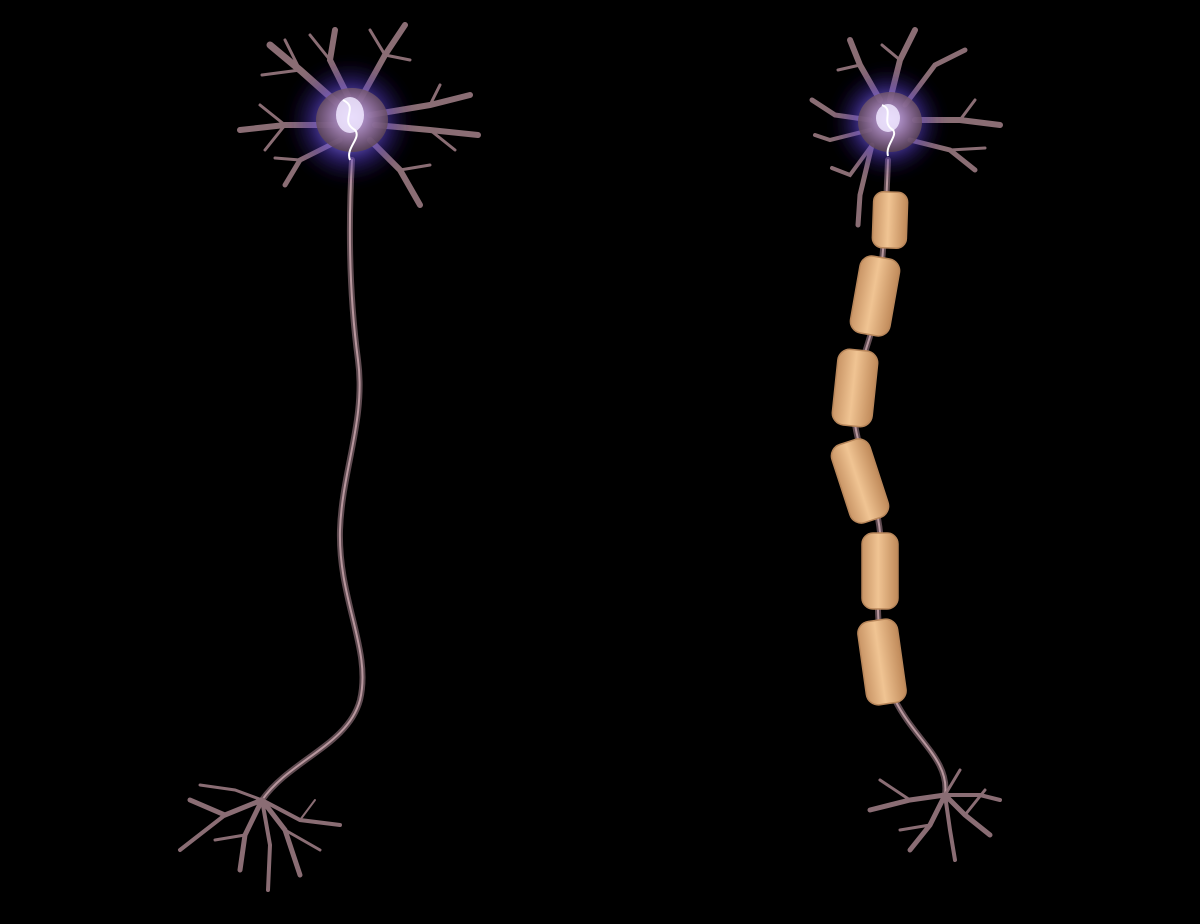 The width and height of the screenshot is (1200, 924). I want to click on myelin-sheath, so click(869, 448).